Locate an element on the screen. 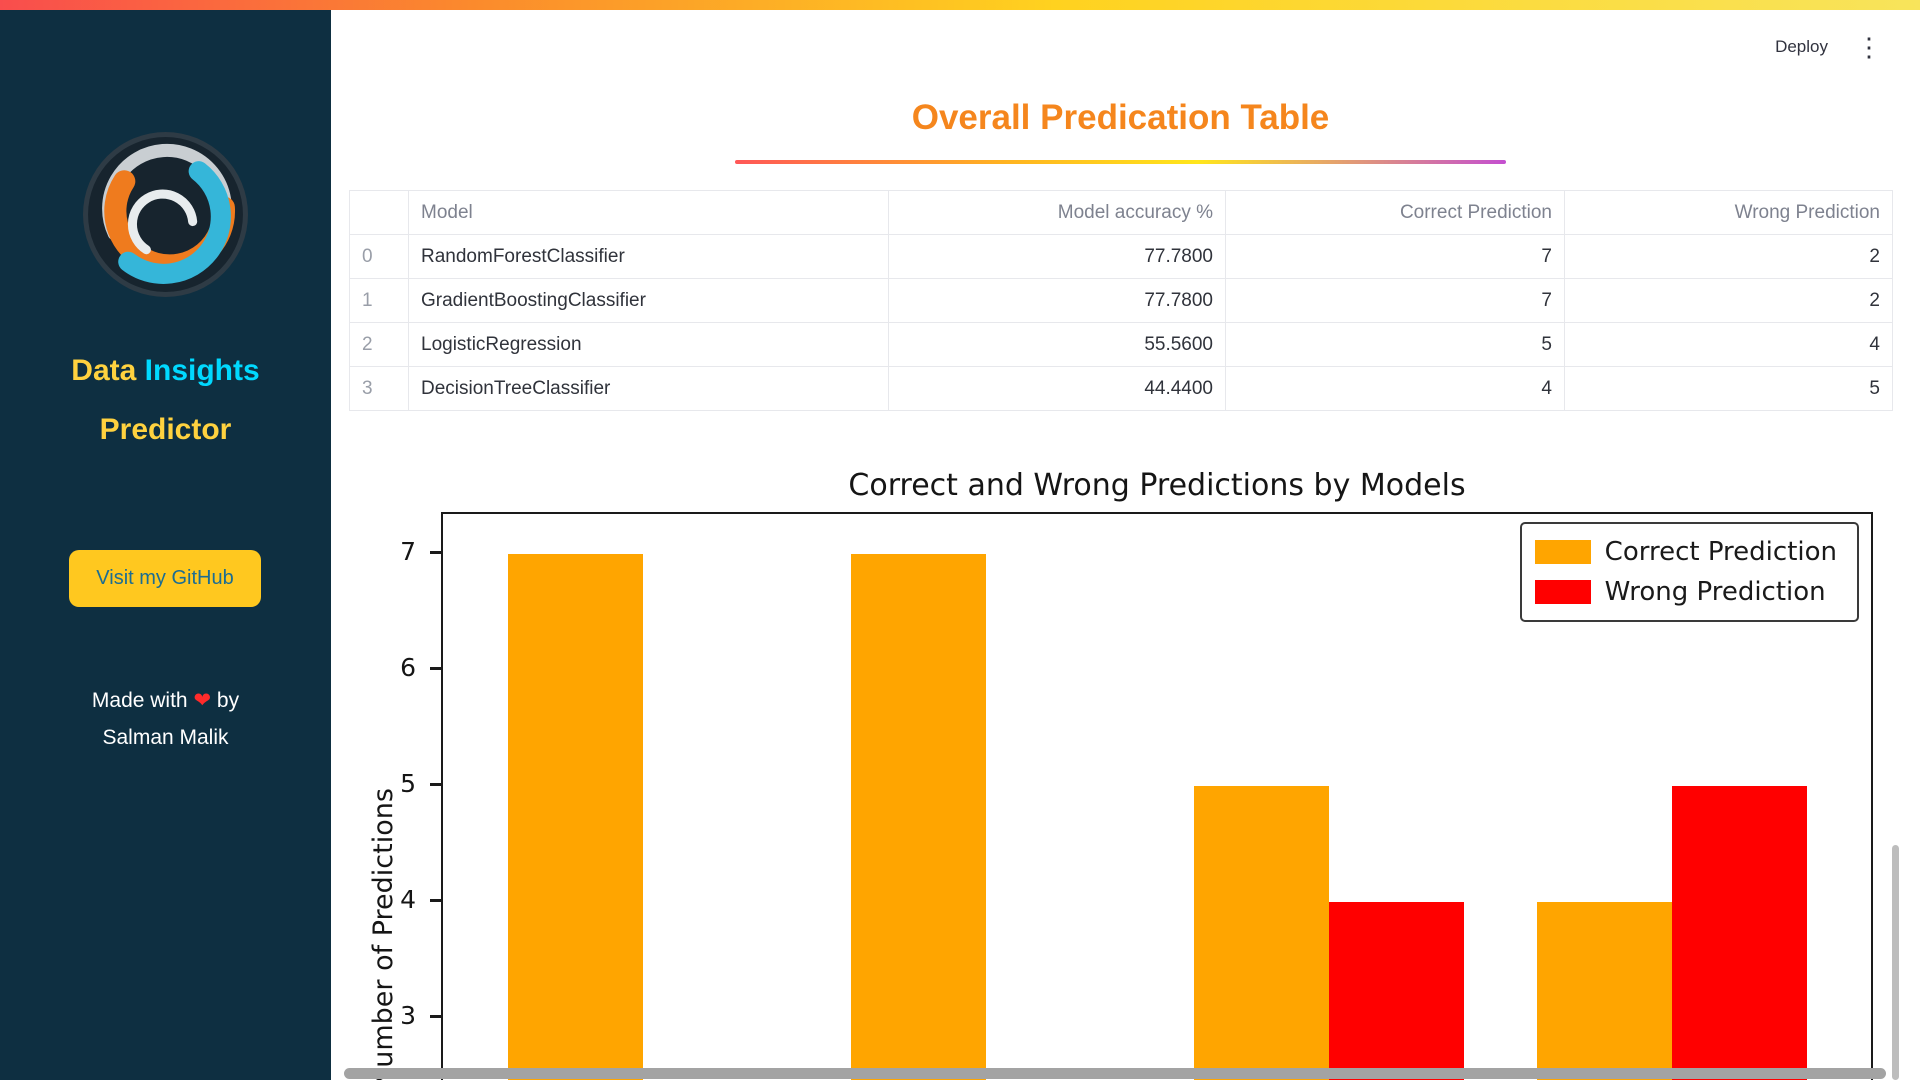  chart-legend: Correct Prediction Wrong Prediction is located at coordinates (1689, 572).